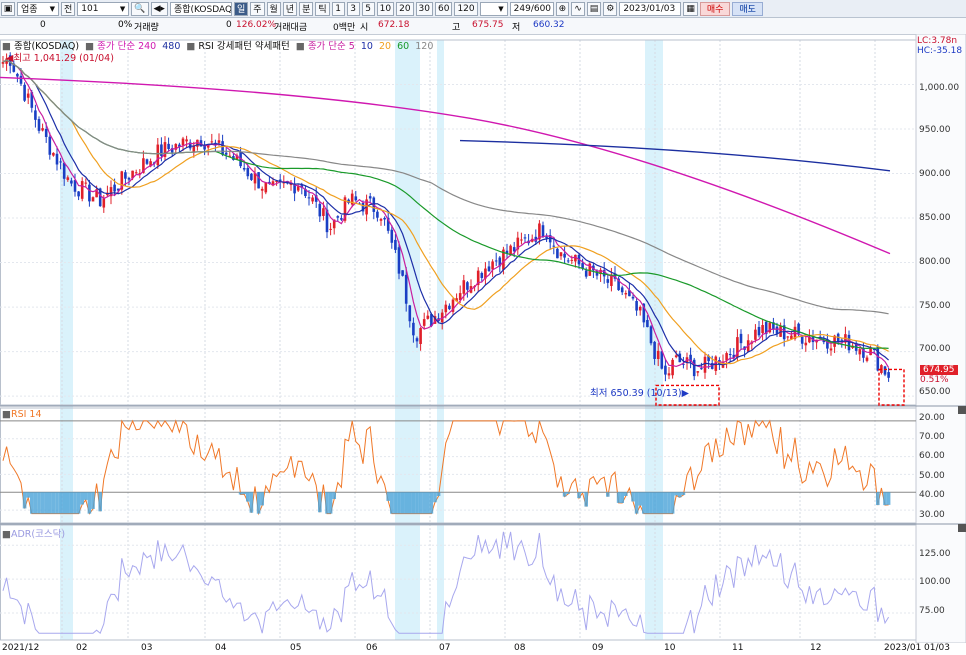  Describe the element at coordinates (140, 8) in the screenshot. I see `search-icon: 🔍` at that location.